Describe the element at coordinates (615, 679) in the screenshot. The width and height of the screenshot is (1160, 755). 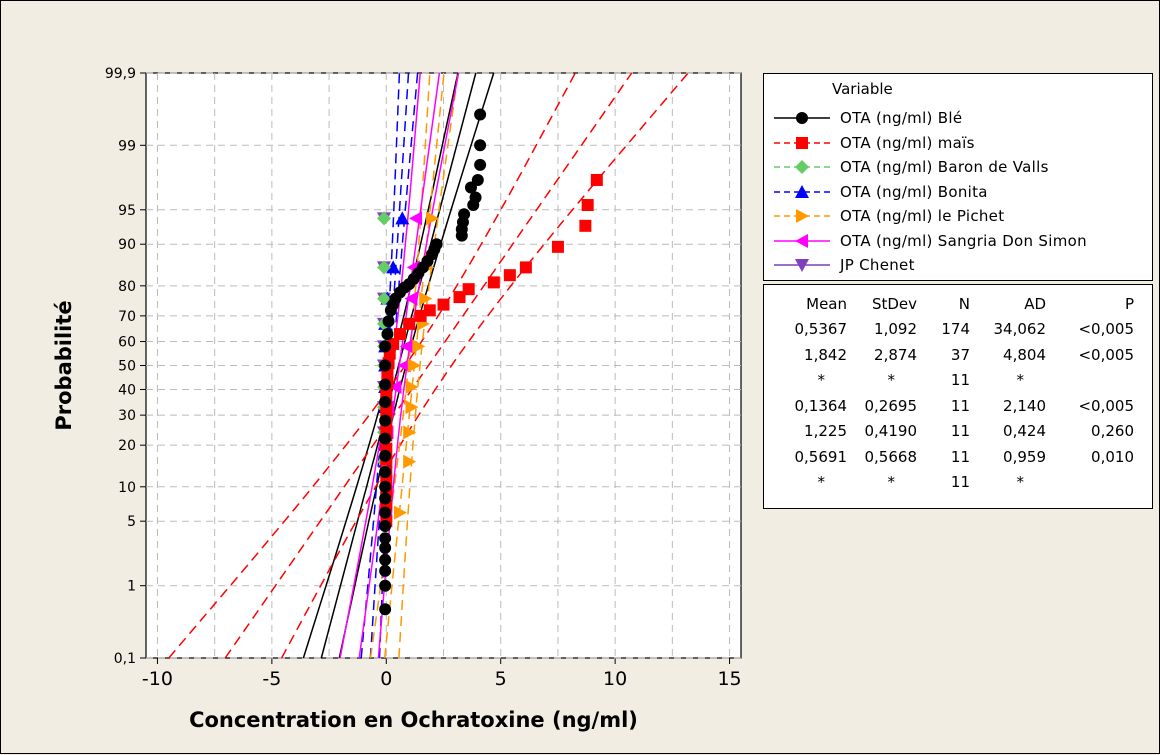
I see `x-tick-label: 10` at that location.